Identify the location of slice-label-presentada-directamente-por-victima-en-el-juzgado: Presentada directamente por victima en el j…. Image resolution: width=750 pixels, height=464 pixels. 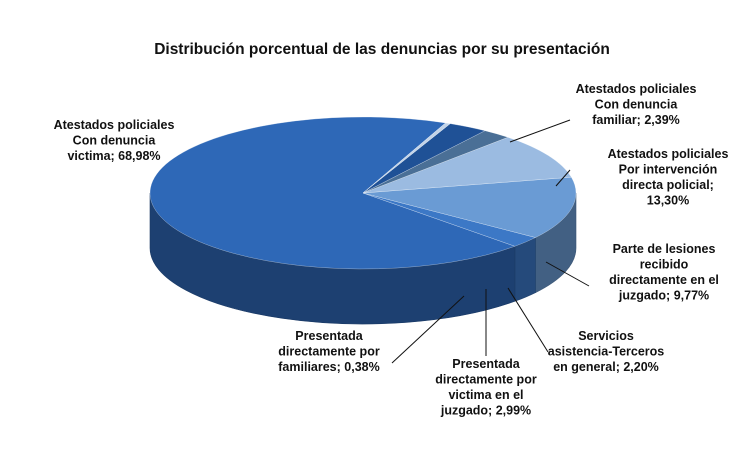
(486, 387).